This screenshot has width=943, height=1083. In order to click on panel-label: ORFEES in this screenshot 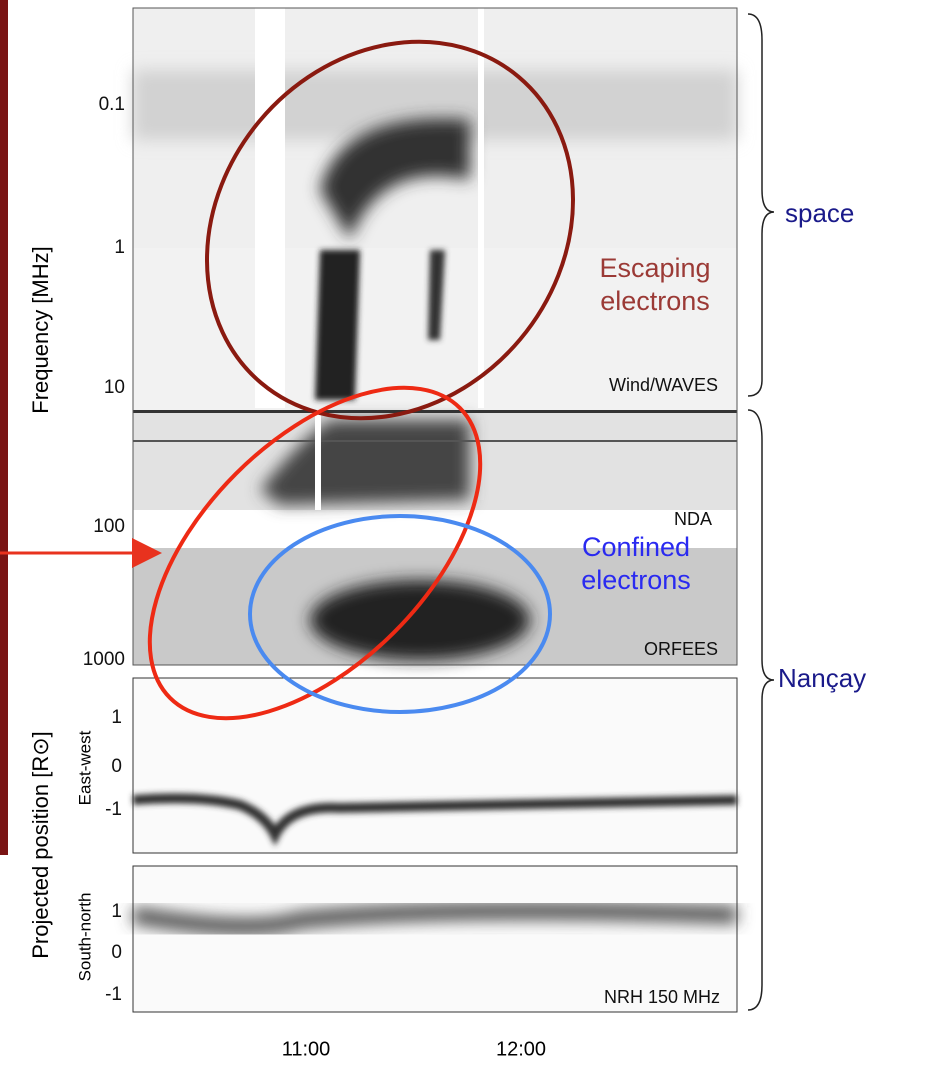, I will do `click(681, 649)`.